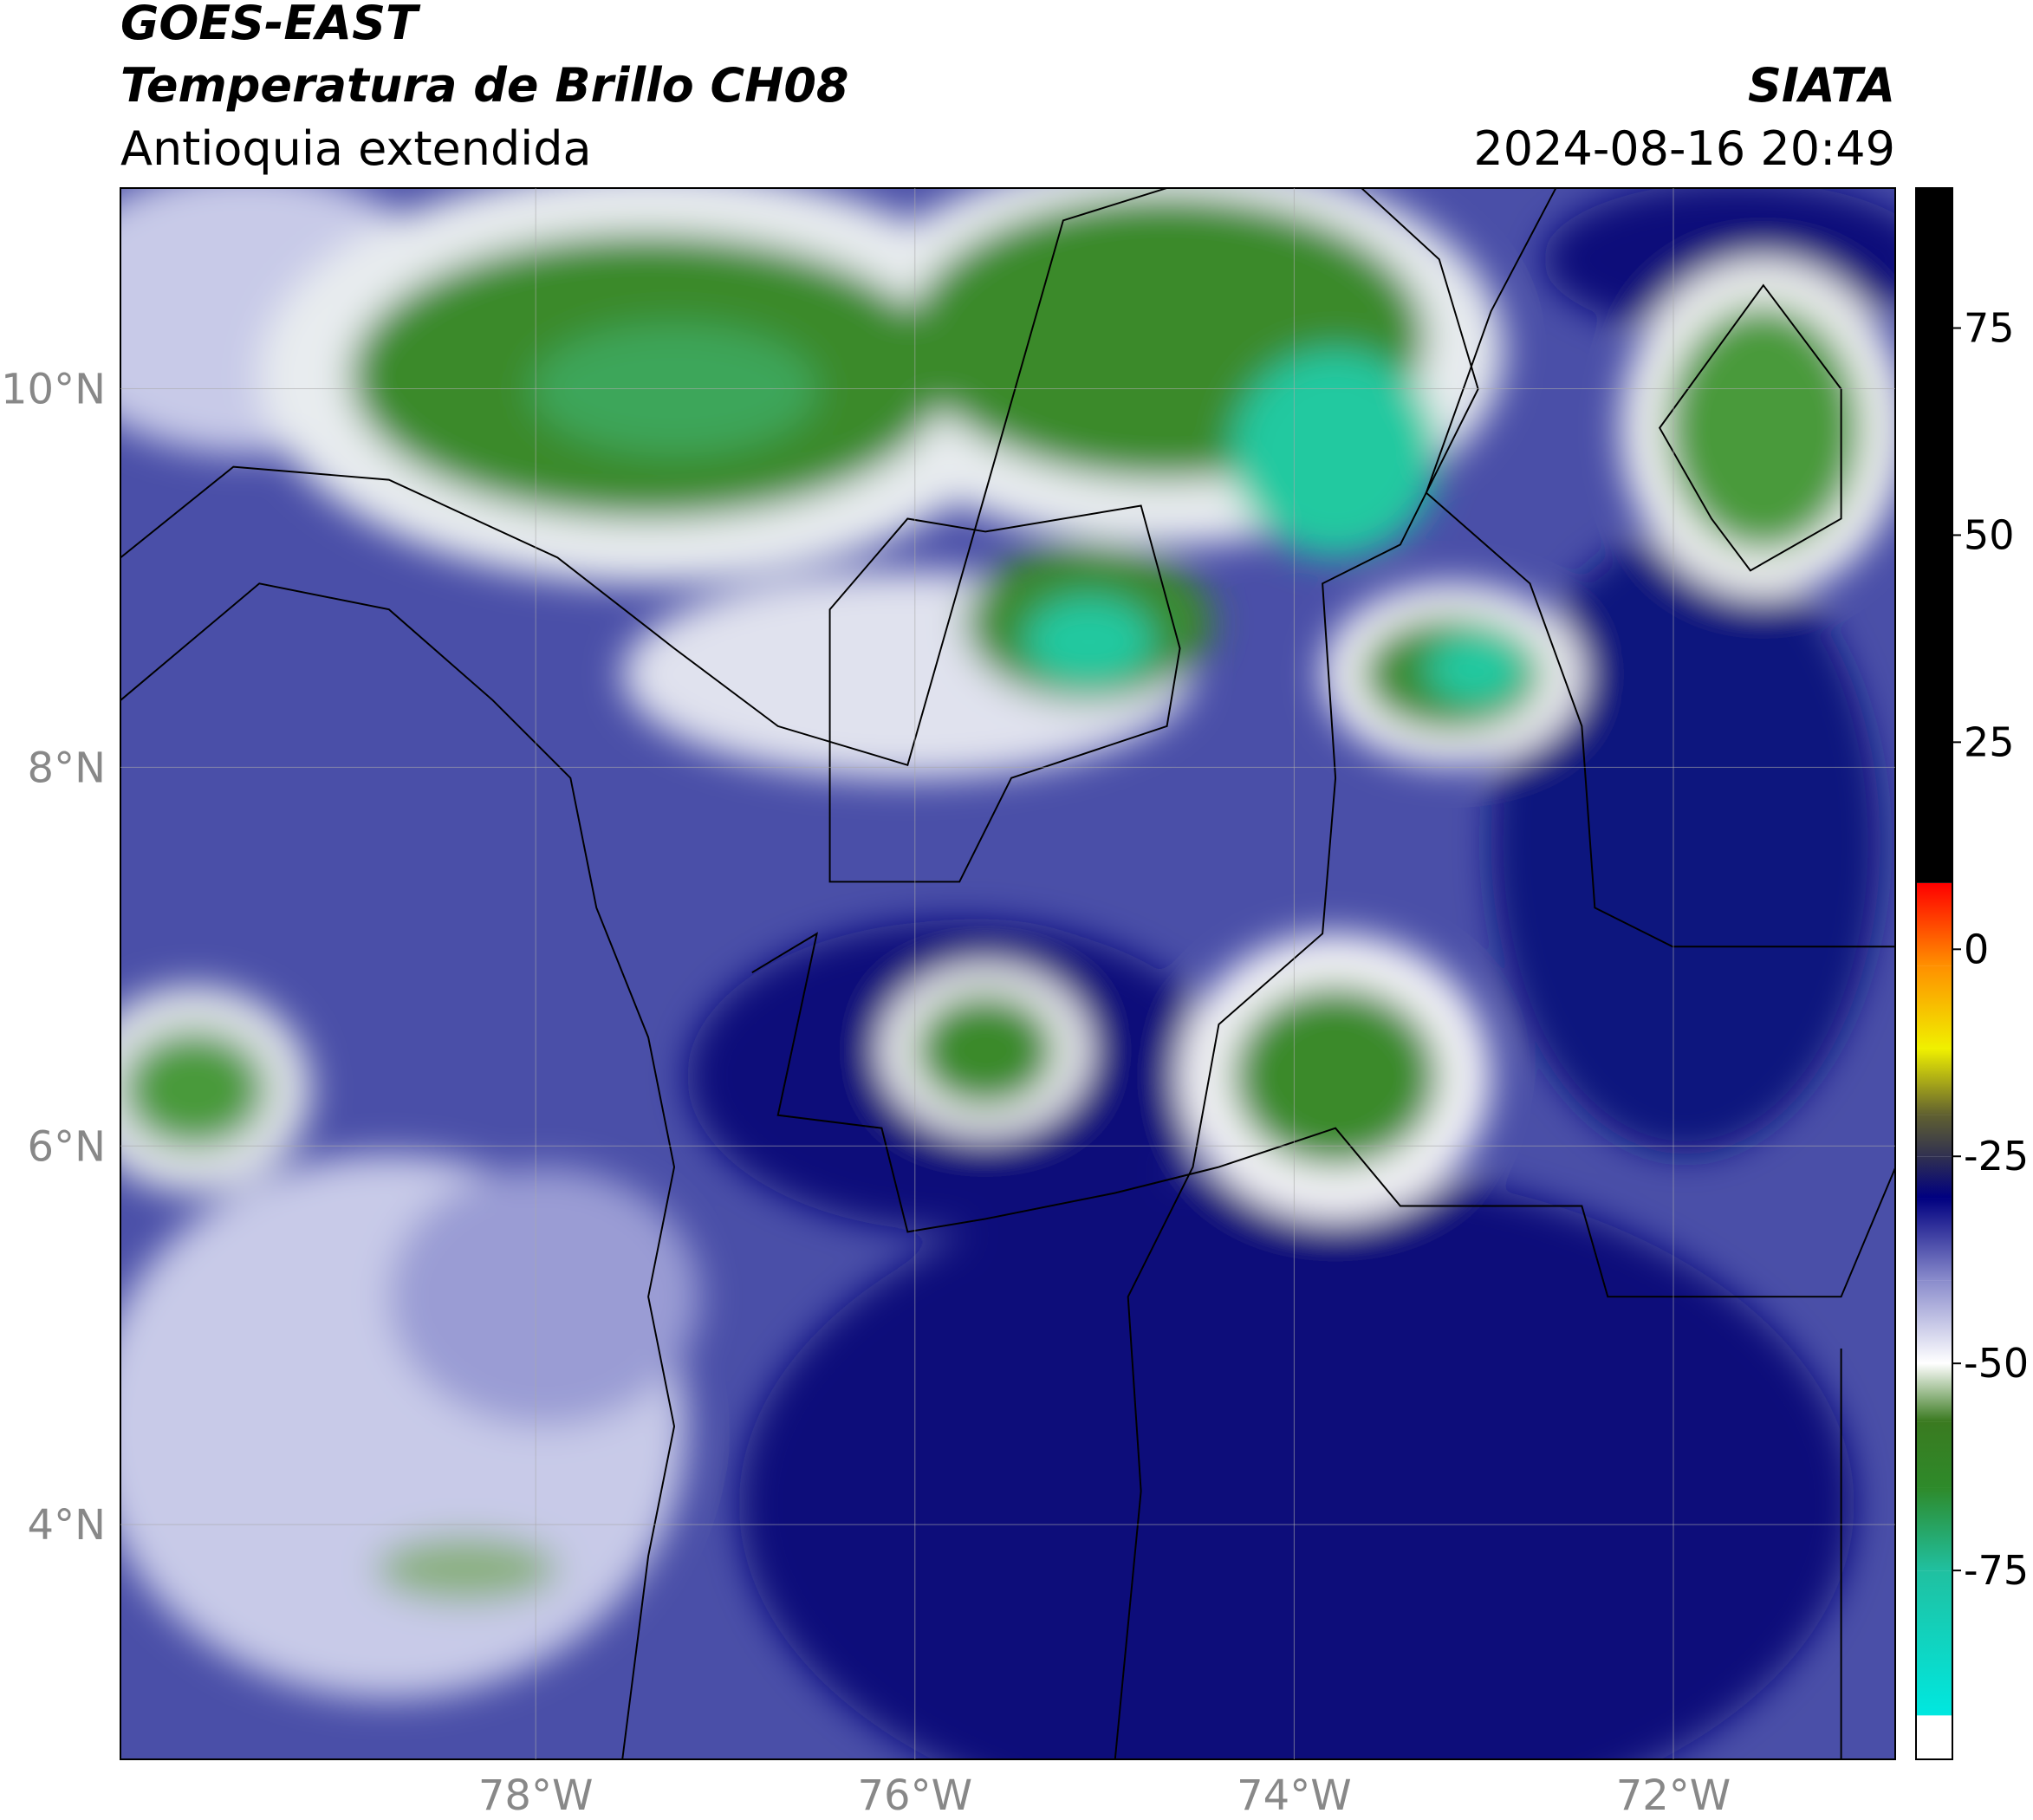  What do you see at coordinates (1673, 1795) in the screenshot?
I see `x-tick-label: 72°W` at bounding box center [1673, 1795].